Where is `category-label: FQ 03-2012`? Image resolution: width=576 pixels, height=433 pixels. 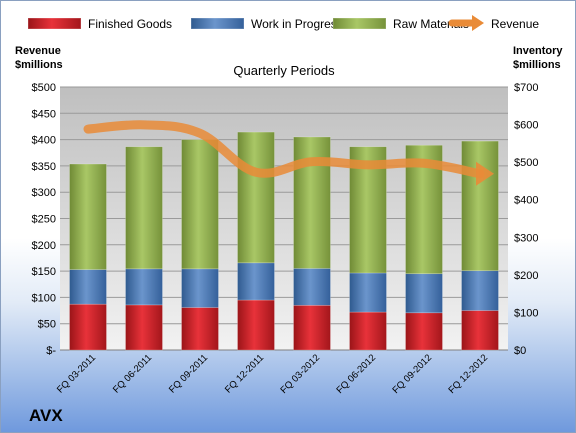 category-label: FQ 03-2012 is located at coordinates (300, 374).